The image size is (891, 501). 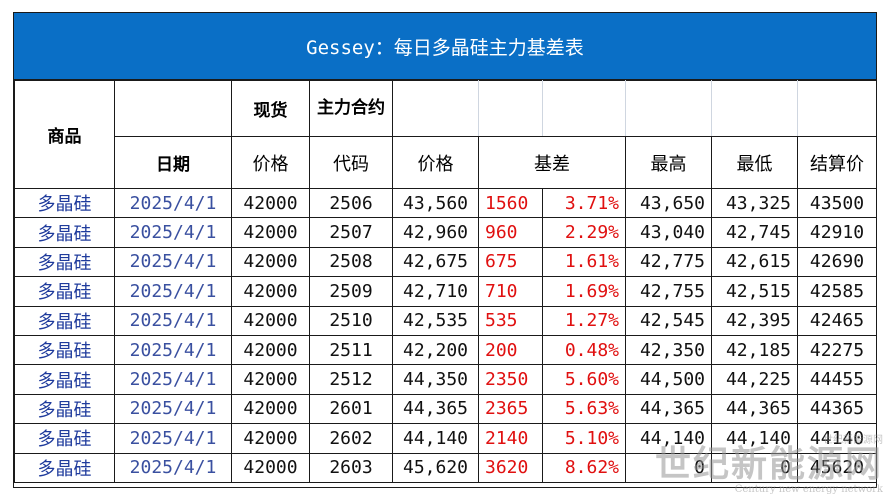 I want to click on cell-basis-percent: 2.29%, so click(x=584, y=232).